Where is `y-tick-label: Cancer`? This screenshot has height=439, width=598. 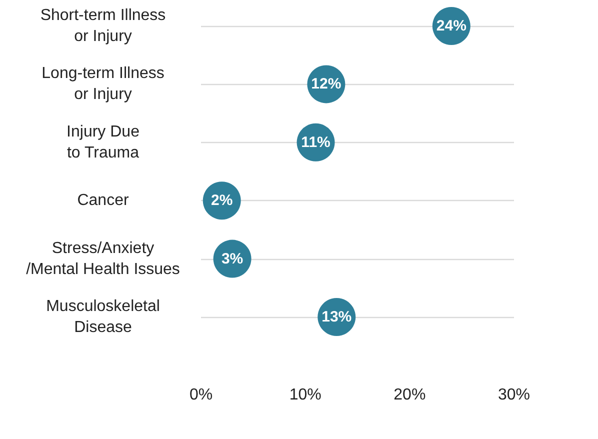
y-tick-label: Cancer is located at coordinates (103, 201).